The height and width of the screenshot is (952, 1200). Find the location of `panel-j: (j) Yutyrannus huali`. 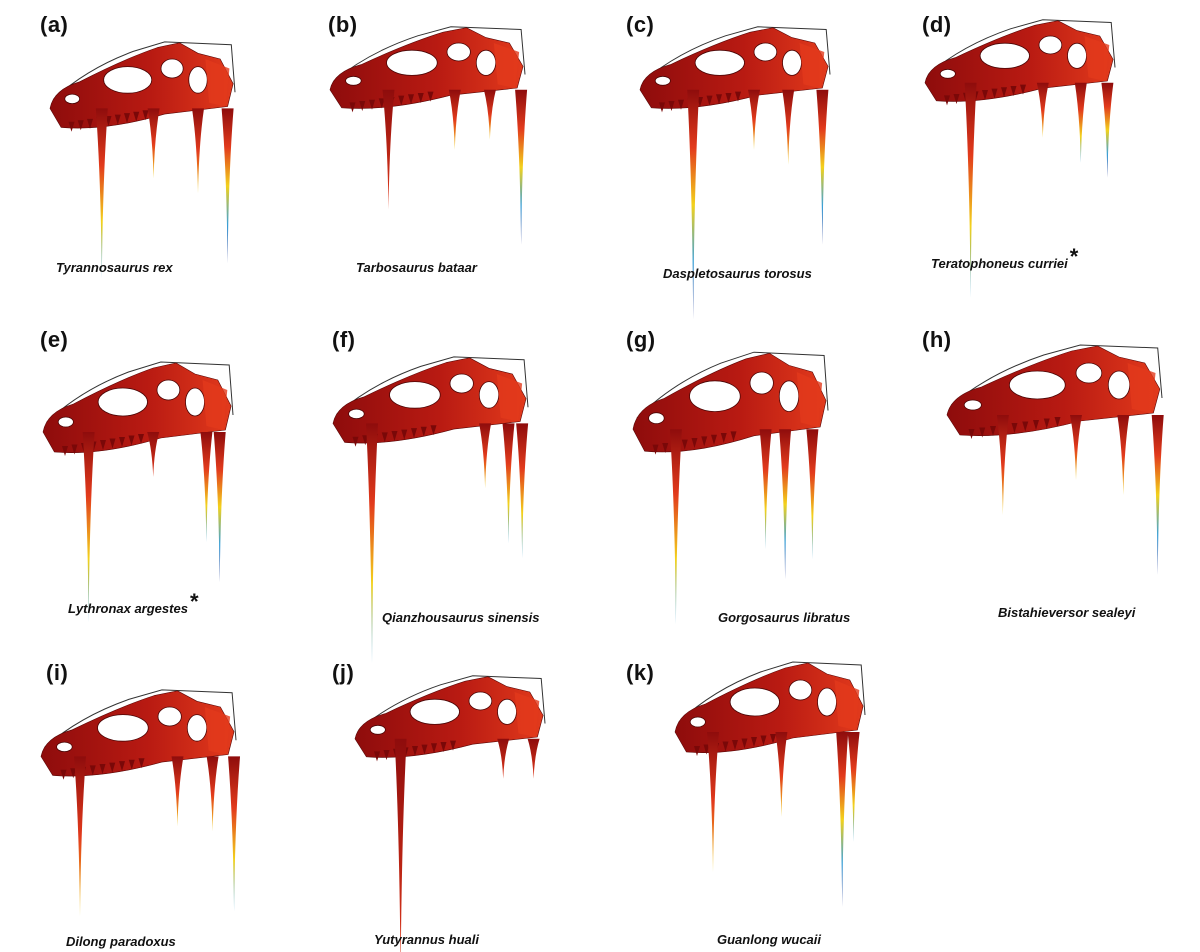

panel-j: (j) Yutyrannus huali is located at coordinates (450, 801).